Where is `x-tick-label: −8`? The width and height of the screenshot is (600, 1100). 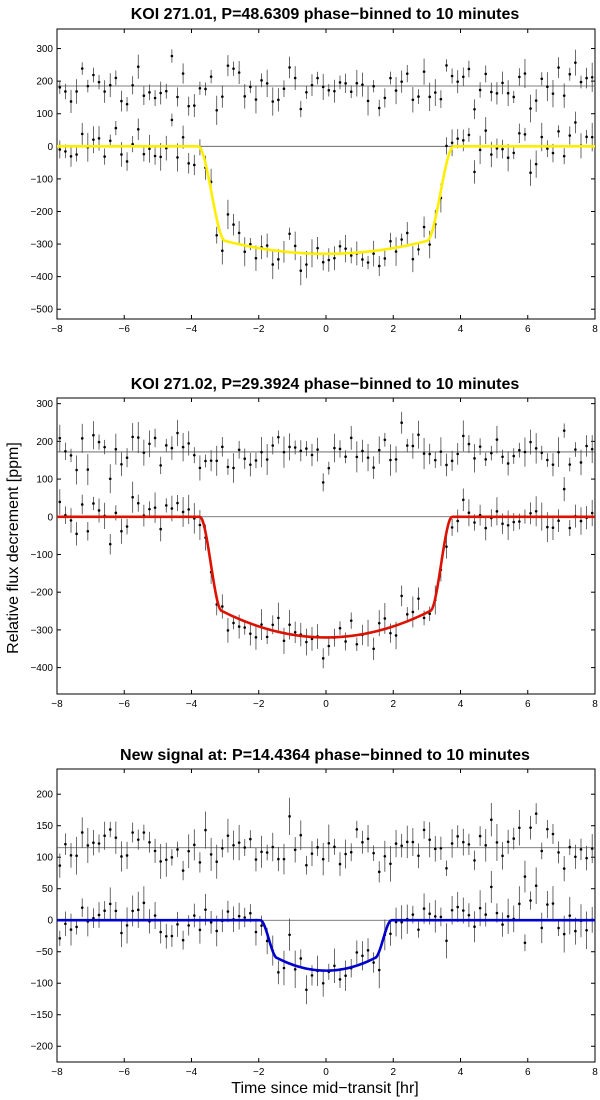
x-tick-label: −8 is located at coordinates (57, 329).